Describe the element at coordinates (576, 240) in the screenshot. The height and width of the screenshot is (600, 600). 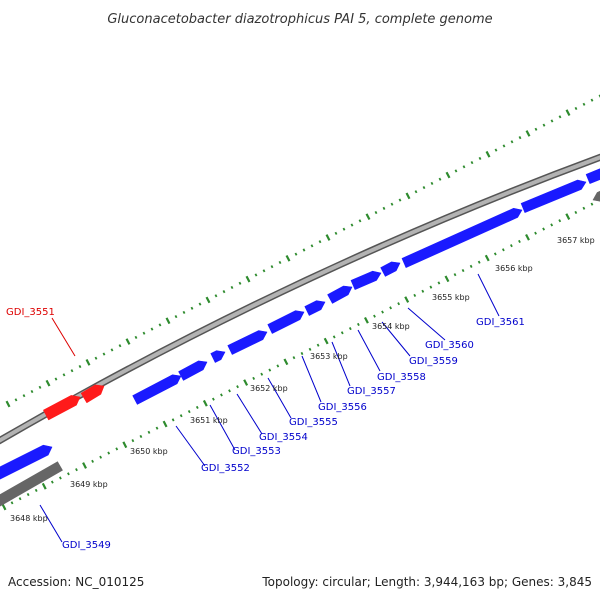
I see `scale-label: 3657 kbp` at that location.